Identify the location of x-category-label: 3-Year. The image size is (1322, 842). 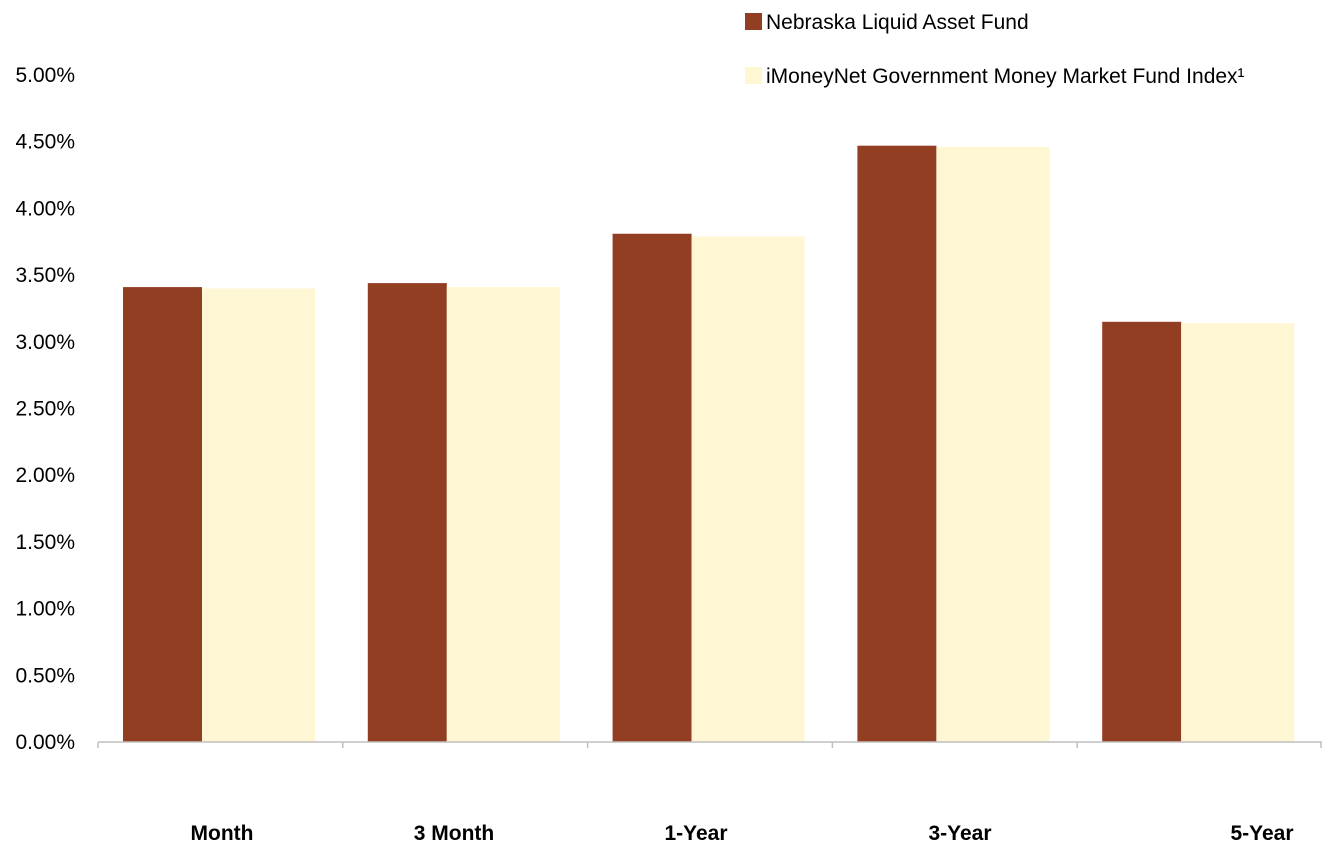
(959, 832).